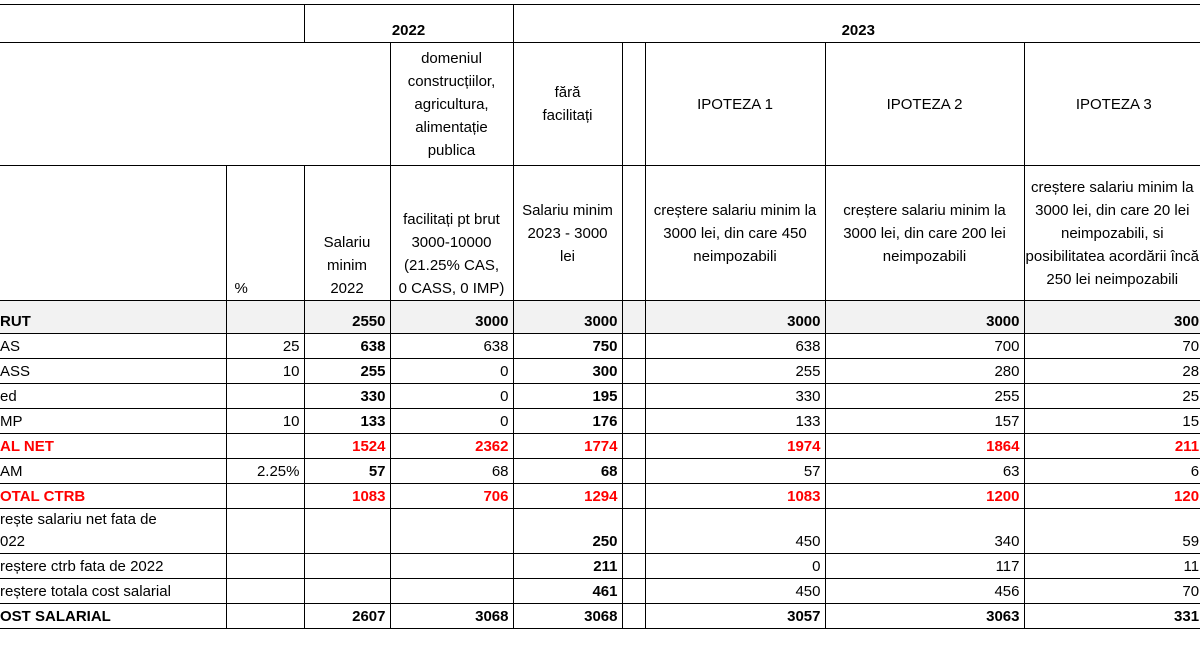 The width and height of the screenshot is (1200, 666). Describe the element at coordinates (567, 616) in the screenshot. I see `value-cell: 3068` at that location.